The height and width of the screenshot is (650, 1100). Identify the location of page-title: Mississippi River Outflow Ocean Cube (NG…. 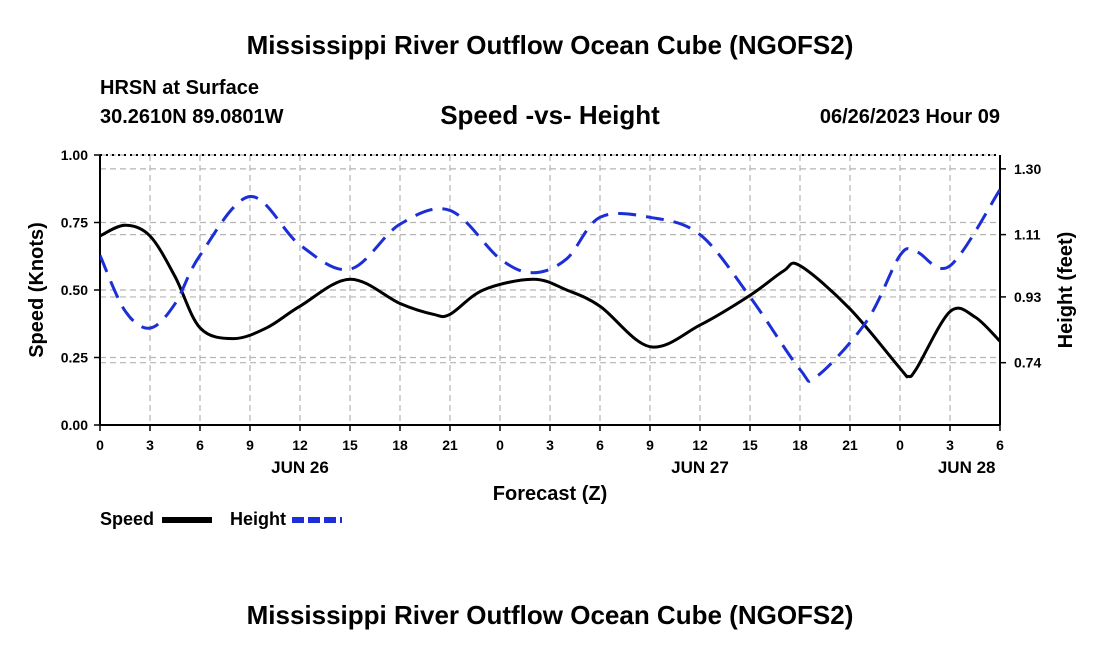
(550, 45).